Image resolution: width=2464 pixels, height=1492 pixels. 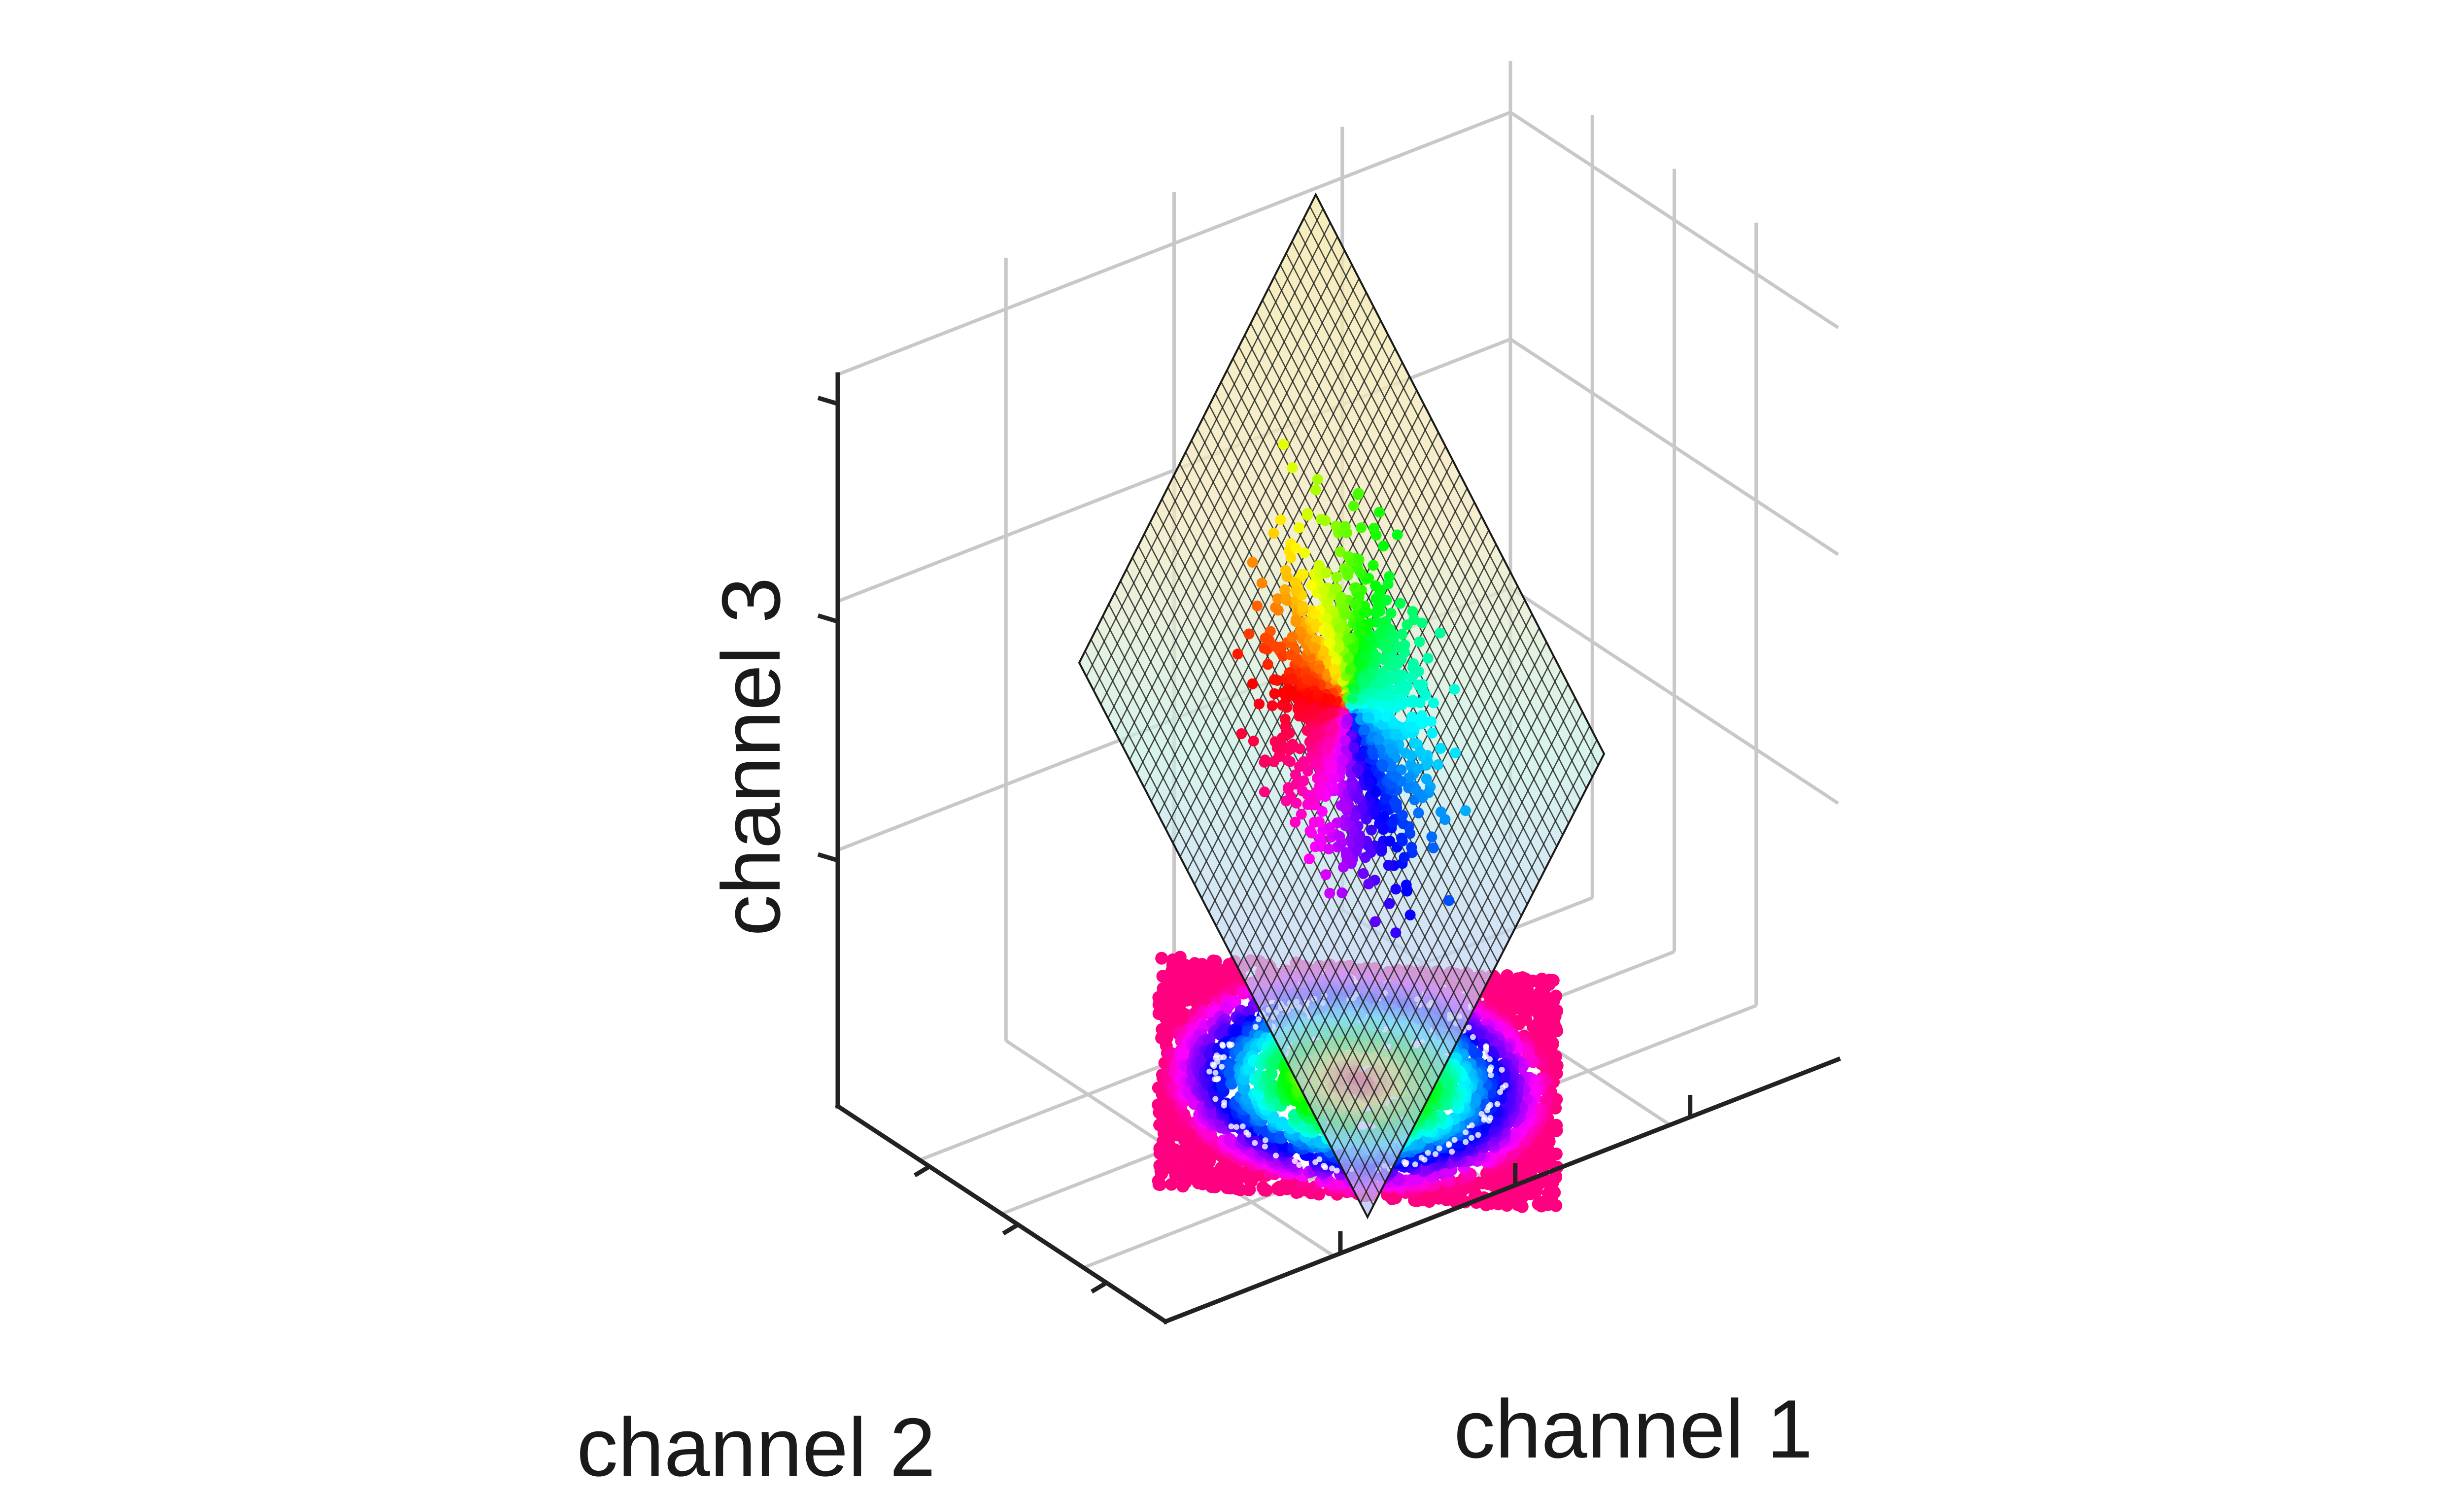 I want to click on plane-edge, so click(x=1342, y=706).